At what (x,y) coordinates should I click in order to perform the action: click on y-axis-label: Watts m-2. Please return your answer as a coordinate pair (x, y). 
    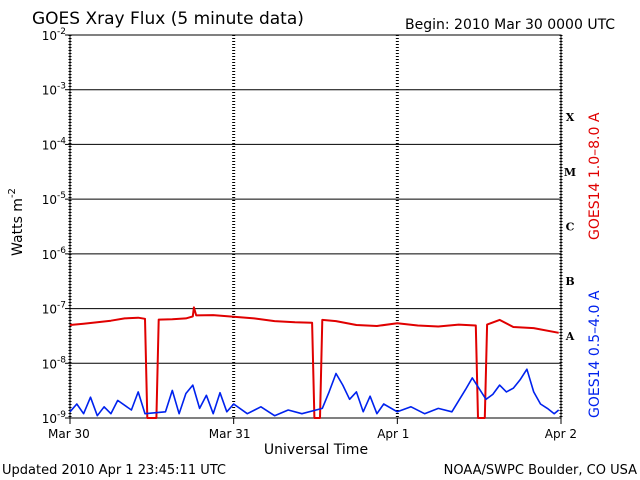
    Looking at the image, I should click on (16, 222).